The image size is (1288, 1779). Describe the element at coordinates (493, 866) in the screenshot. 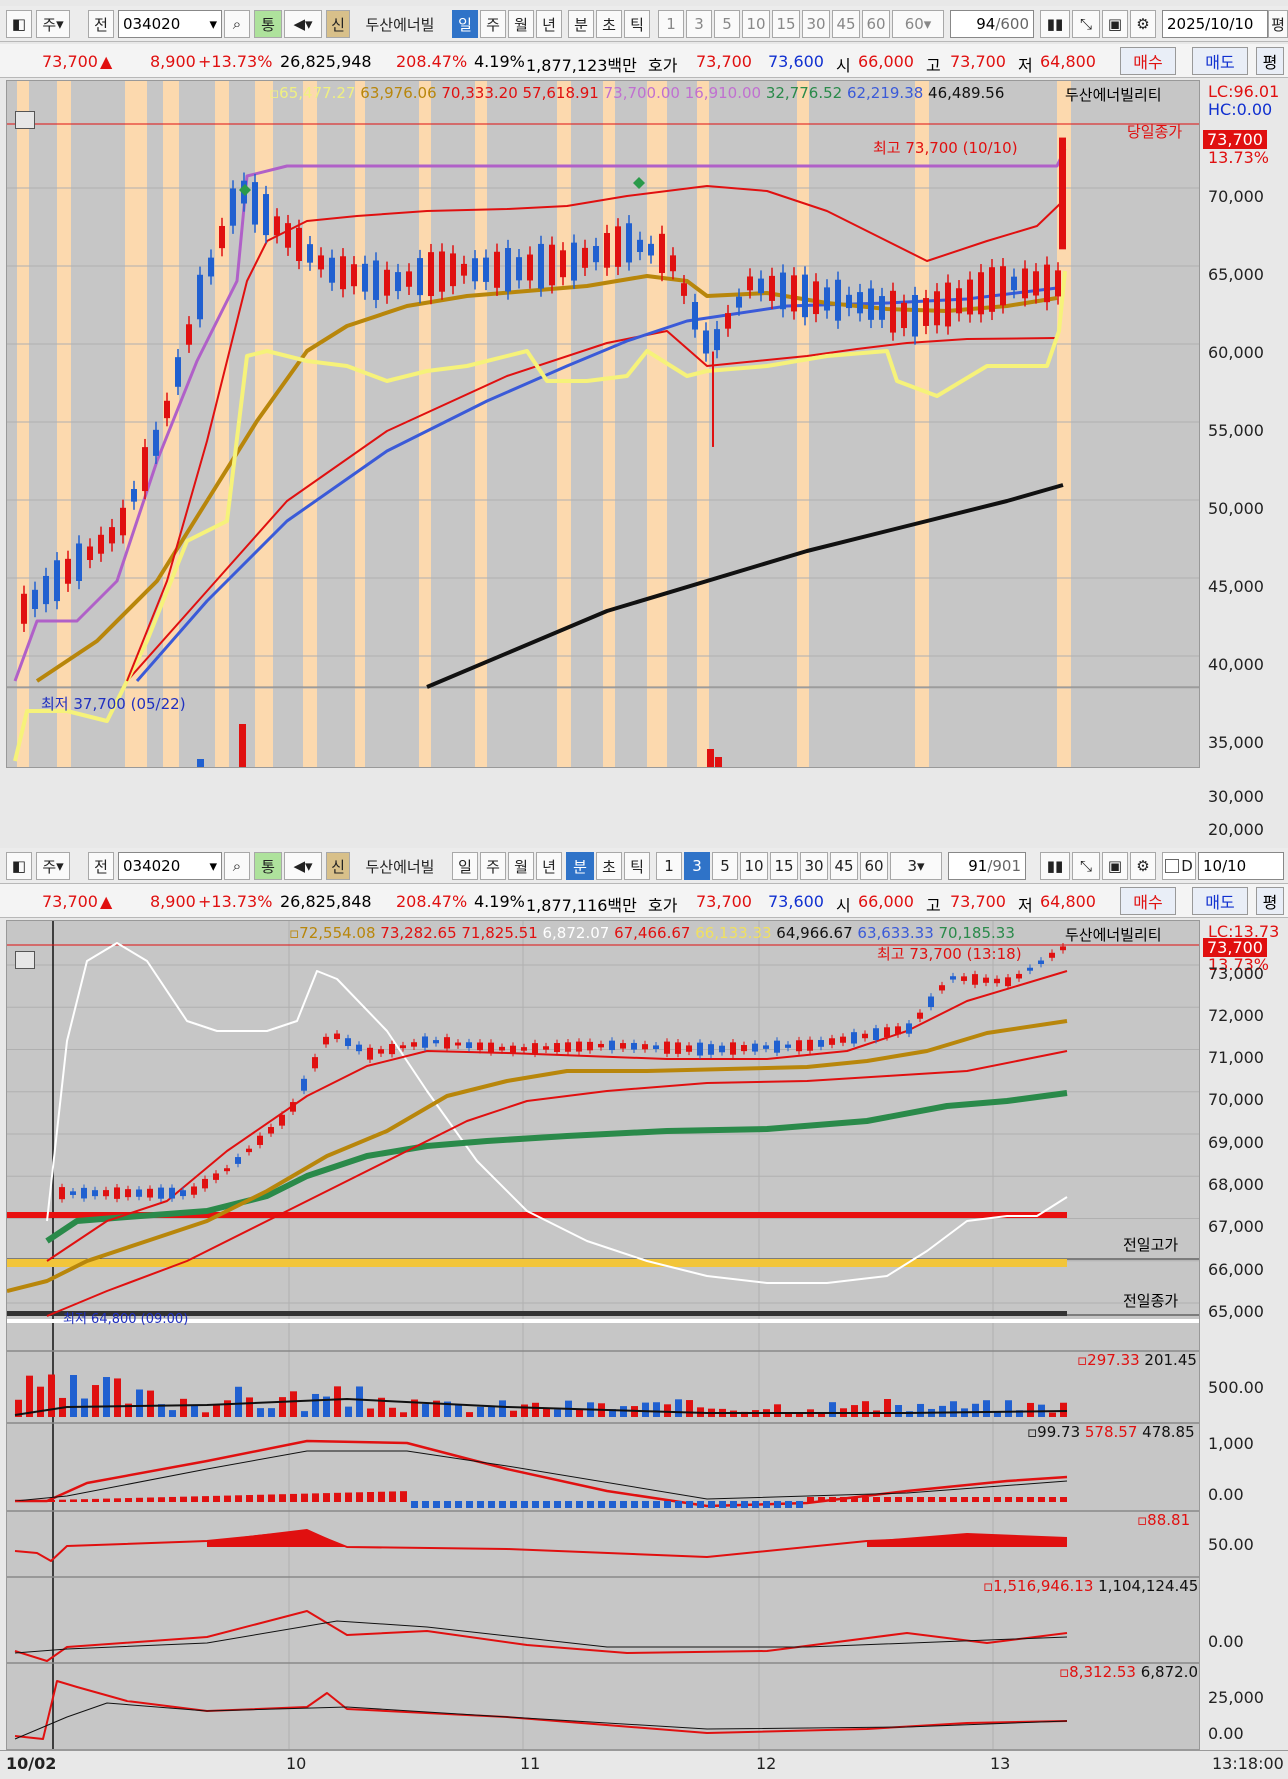

I see `period-week-2: 주` at that location.